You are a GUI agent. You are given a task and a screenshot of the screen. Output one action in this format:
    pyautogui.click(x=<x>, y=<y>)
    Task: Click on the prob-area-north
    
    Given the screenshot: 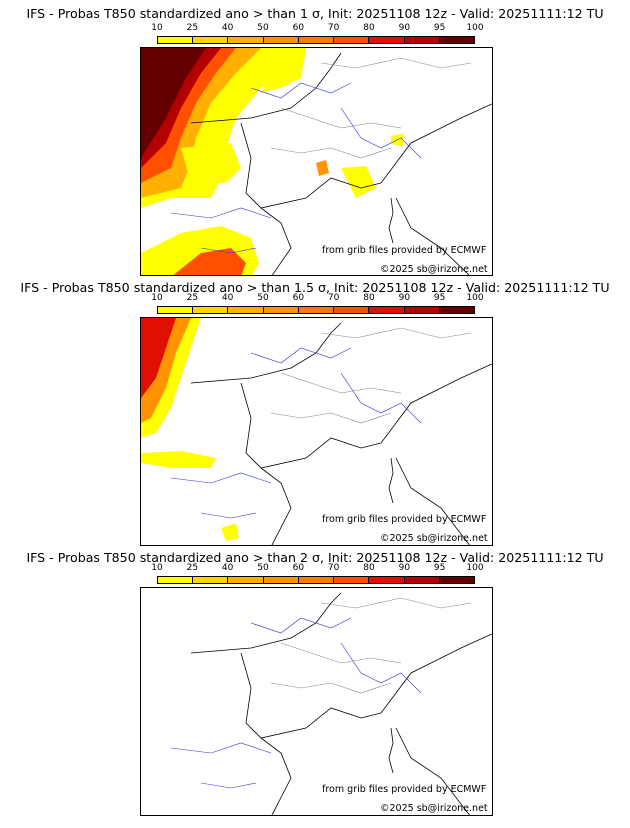 What is the action you would take?
    pyautogui.click(x=283, y=70)
    